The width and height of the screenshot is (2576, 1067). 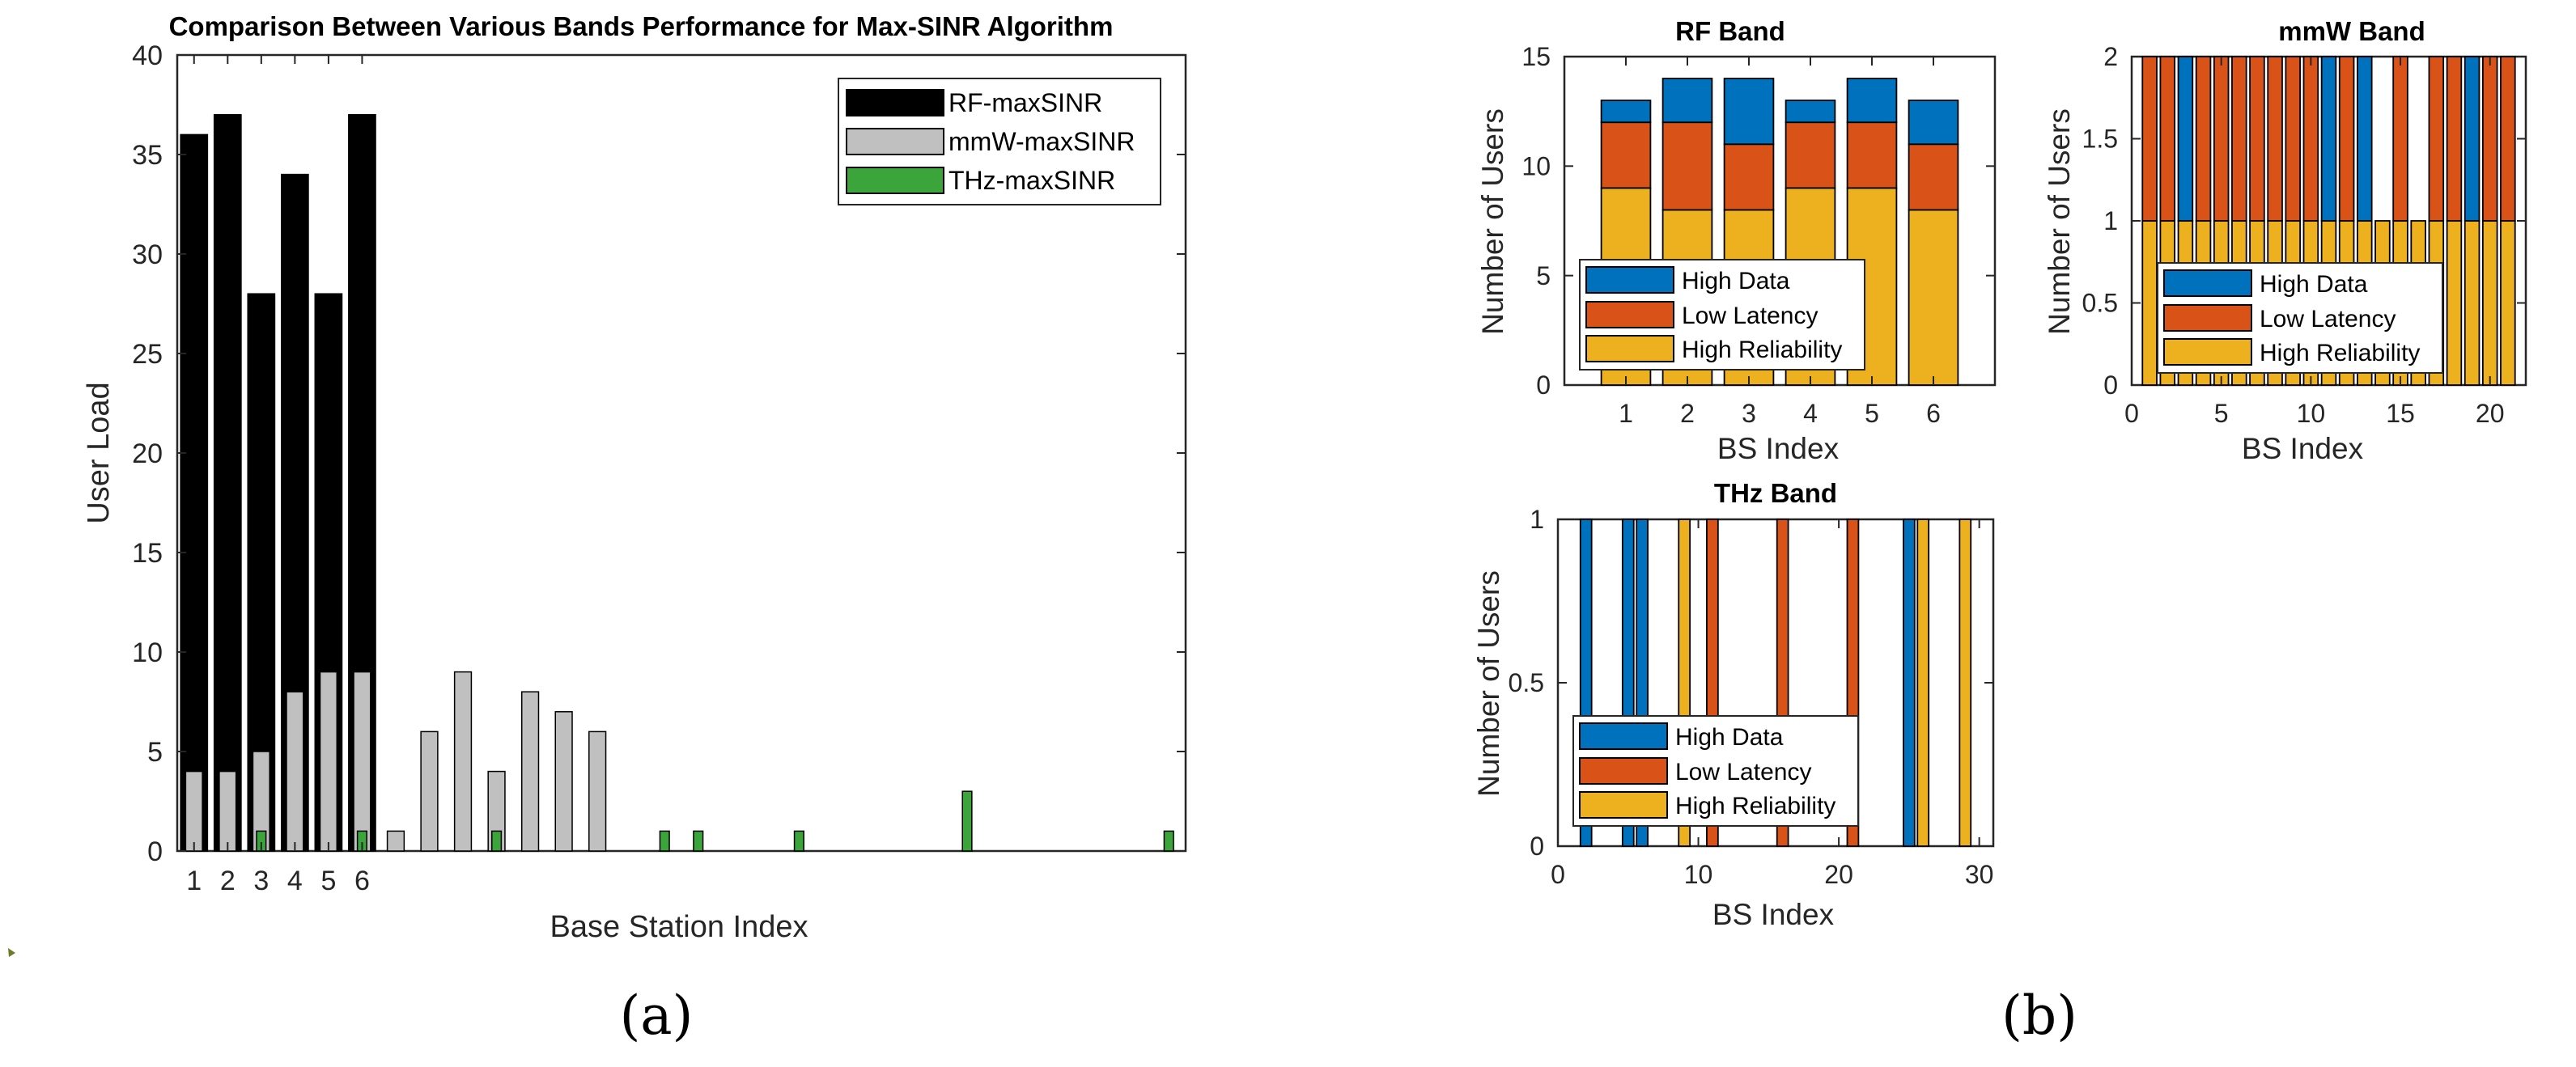 I want to click on panel-a-ytick-label: 20, so click(x=147, y=453).